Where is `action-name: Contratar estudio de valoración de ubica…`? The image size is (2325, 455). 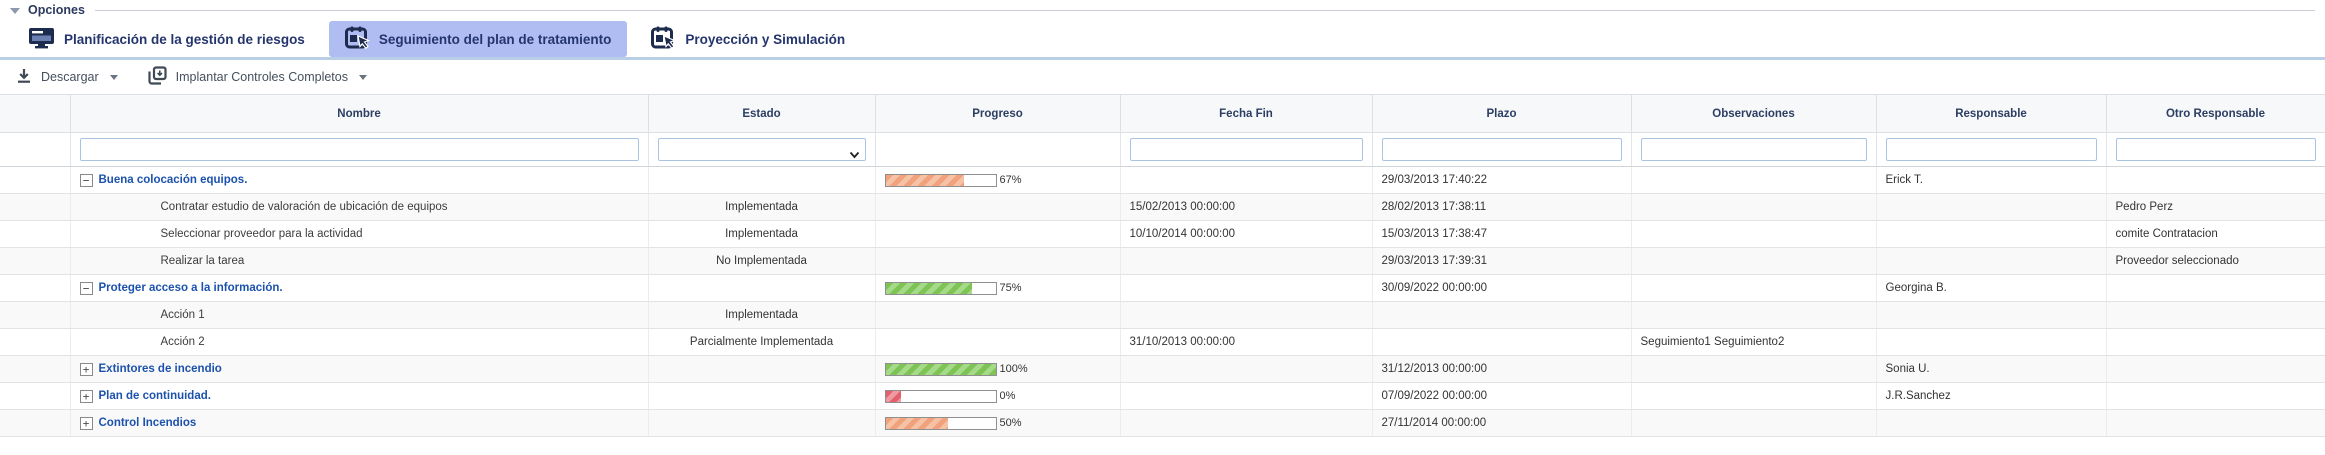 action-name: Contratar estudio de valoración de ubica… is located at coordinates (304, 207).